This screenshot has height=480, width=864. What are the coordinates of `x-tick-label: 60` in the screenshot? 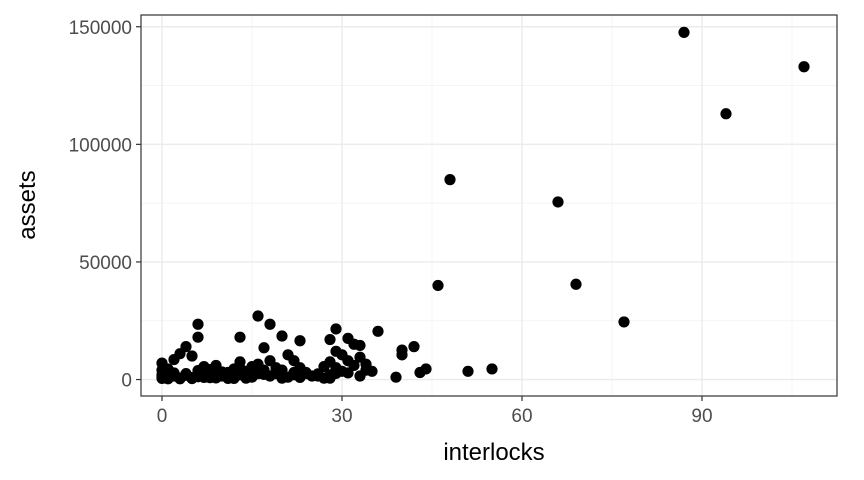 It's located at (521, 416).